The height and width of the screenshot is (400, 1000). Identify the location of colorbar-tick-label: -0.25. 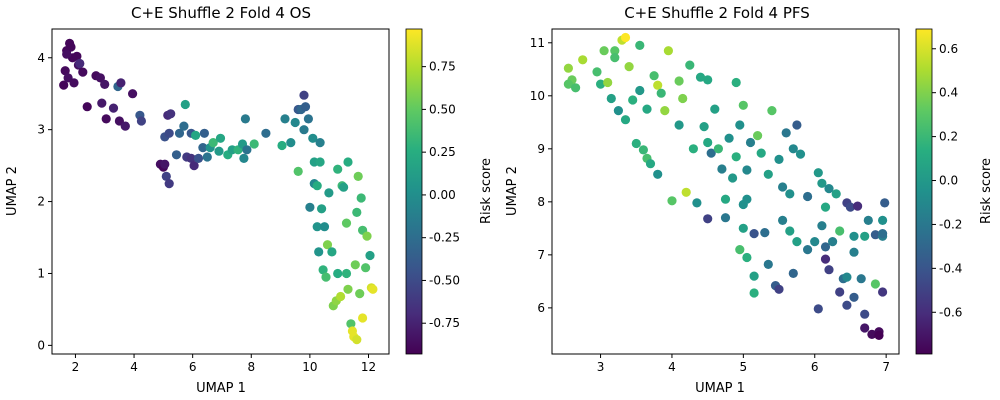
(444, 238).